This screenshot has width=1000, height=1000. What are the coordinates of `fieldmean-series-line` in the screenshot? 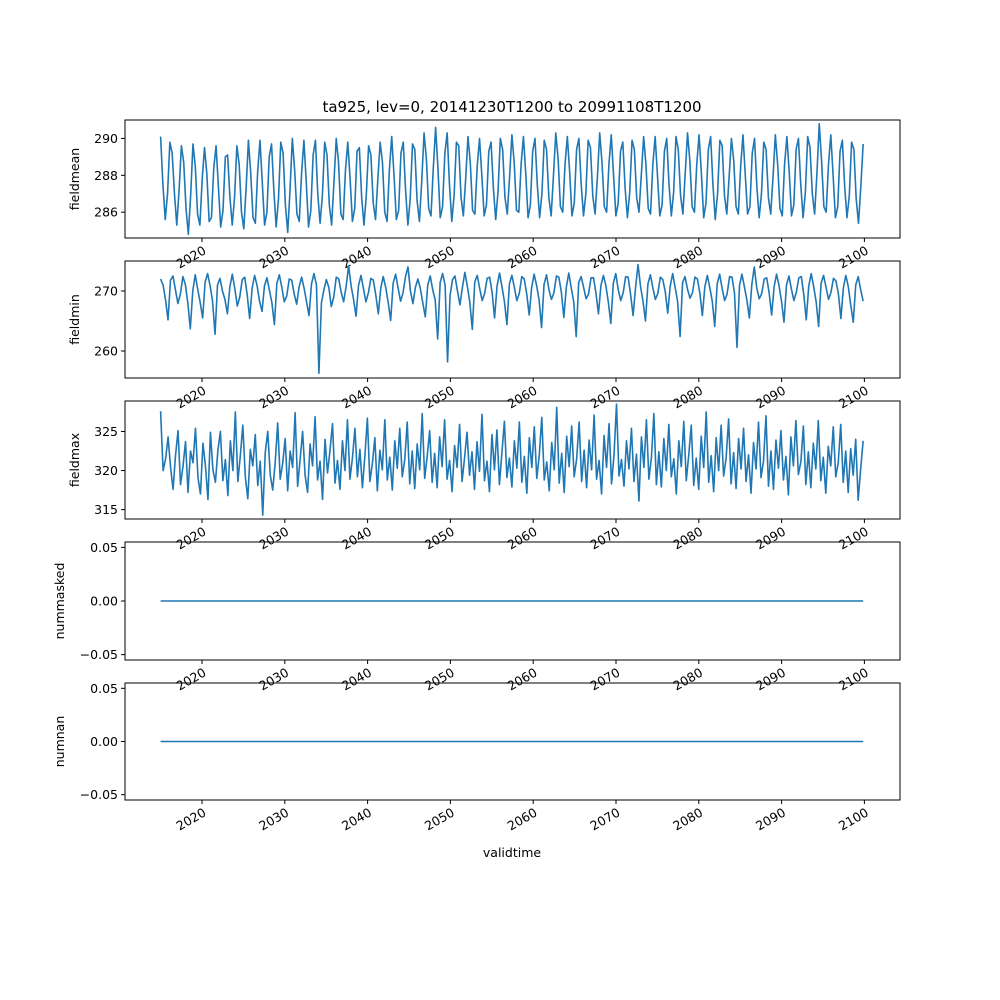 It's located at (511, 179).